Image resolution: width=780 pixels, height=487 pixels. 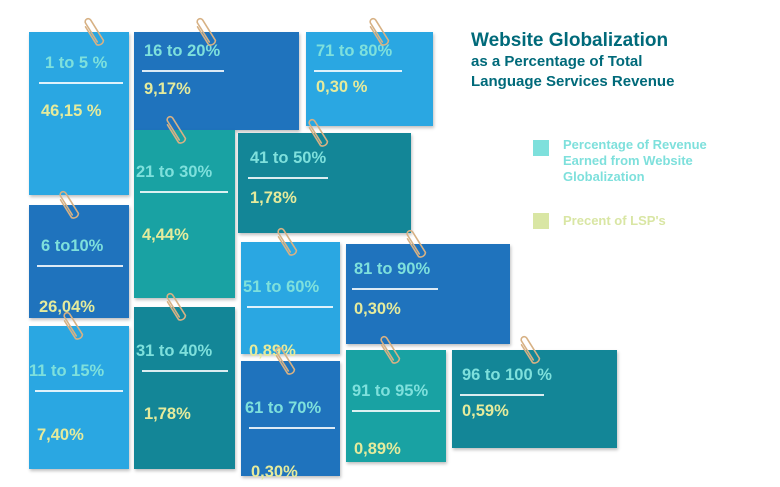 I want to click on sticky-note: 61 to 70% 0,30%, so click(x=290, y=421).